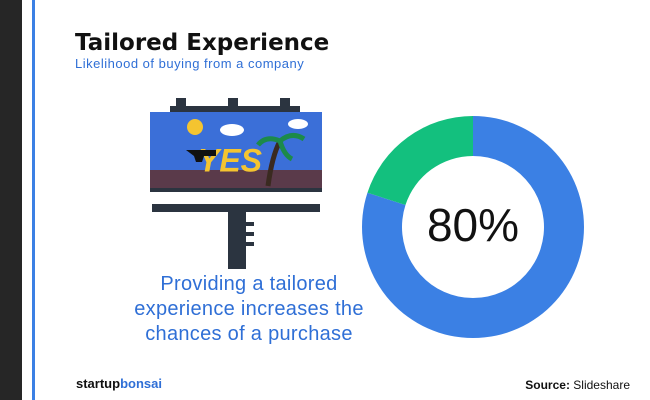 Image resolution: width=650 pixels, height=400 pixels. Describe the element at coordinates (230, 160) in the screenshot. I see `svg-text: YES` at that location.